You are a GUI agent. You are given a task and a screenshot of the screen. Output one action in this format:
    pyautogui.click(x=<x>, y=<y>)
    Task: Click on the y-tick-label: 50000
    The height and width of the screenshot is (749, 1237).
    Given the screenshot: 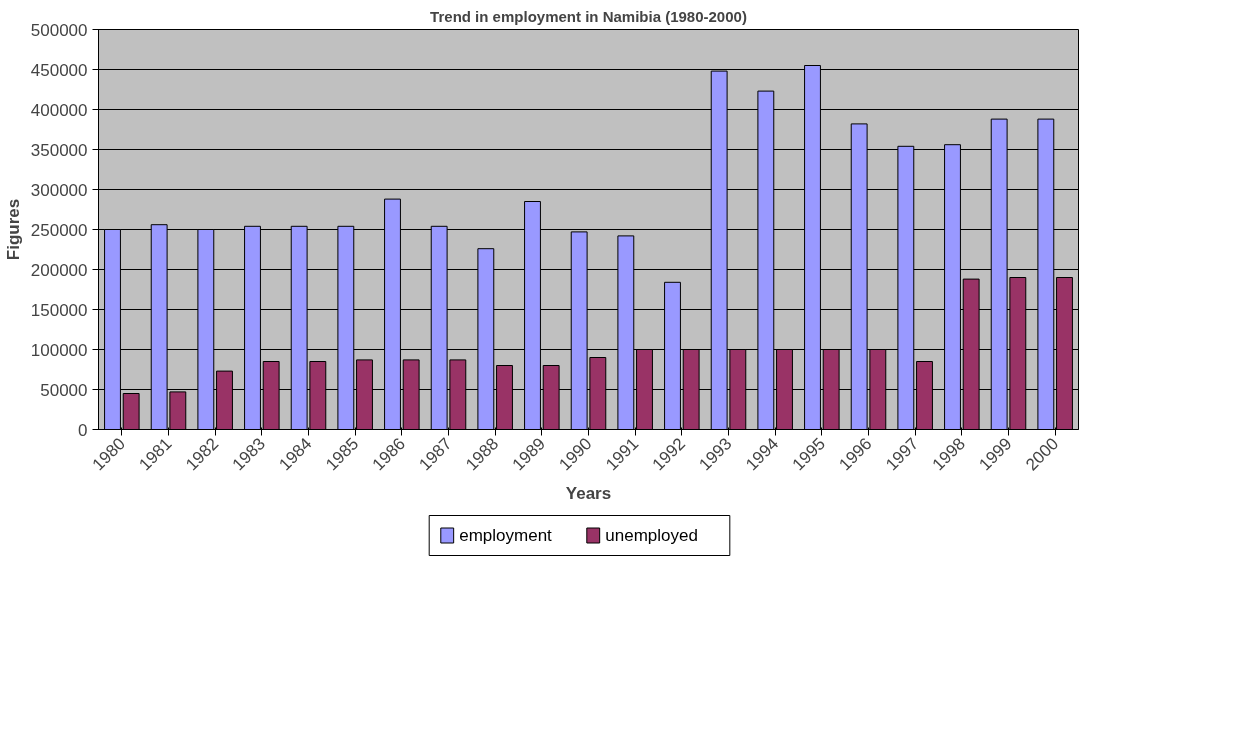 What is the action you would take?
    pyautogui.click(x=64, y=390)
    